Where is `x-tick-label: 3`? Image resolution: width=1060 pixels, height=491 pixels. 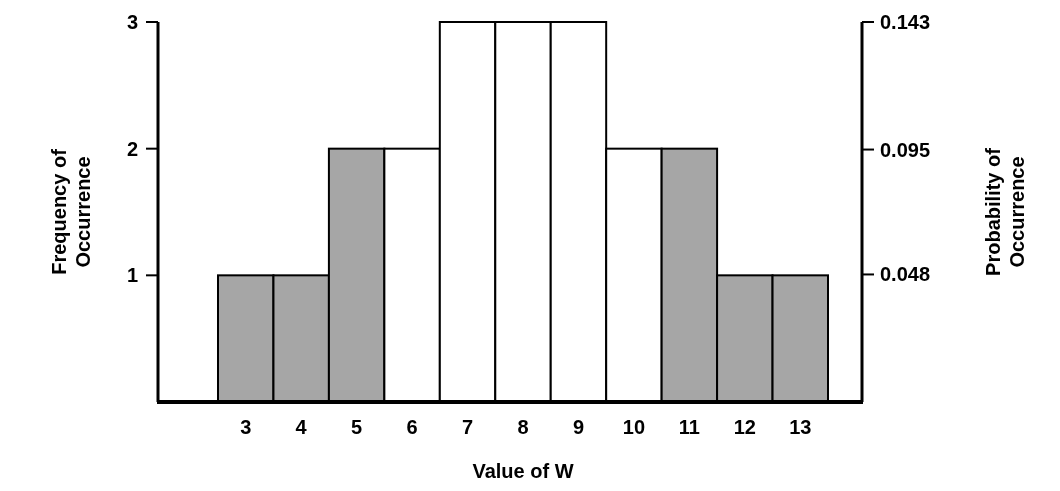
x-tick-label: 3 is located at coordinates (246, 427).